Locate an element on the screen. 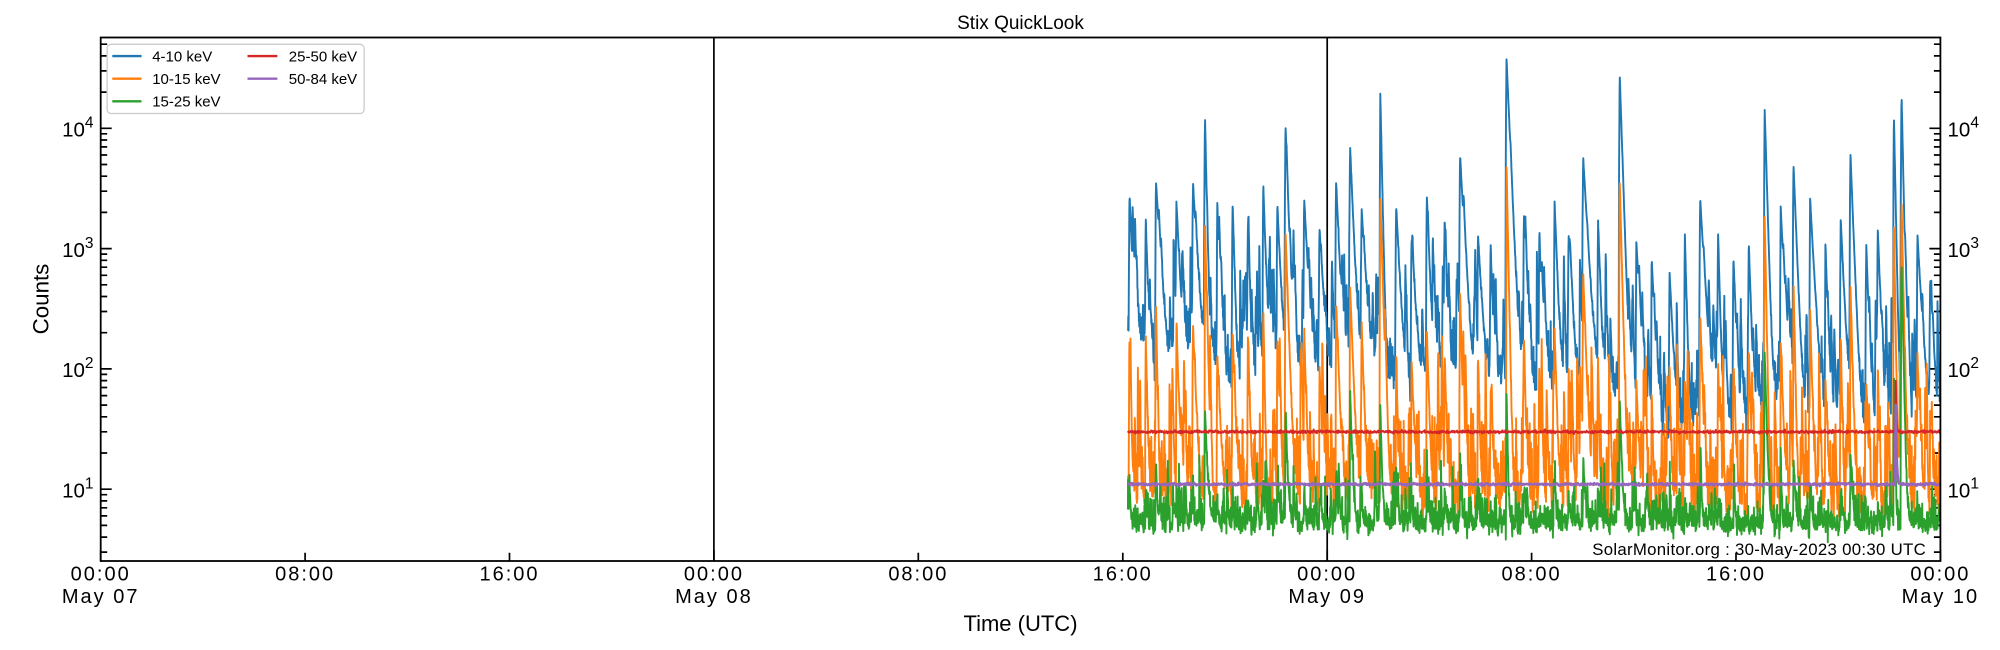 This screenshot has width=2000, height=650. svg-text: 25-50 keV is located at coordinates (323, 56).